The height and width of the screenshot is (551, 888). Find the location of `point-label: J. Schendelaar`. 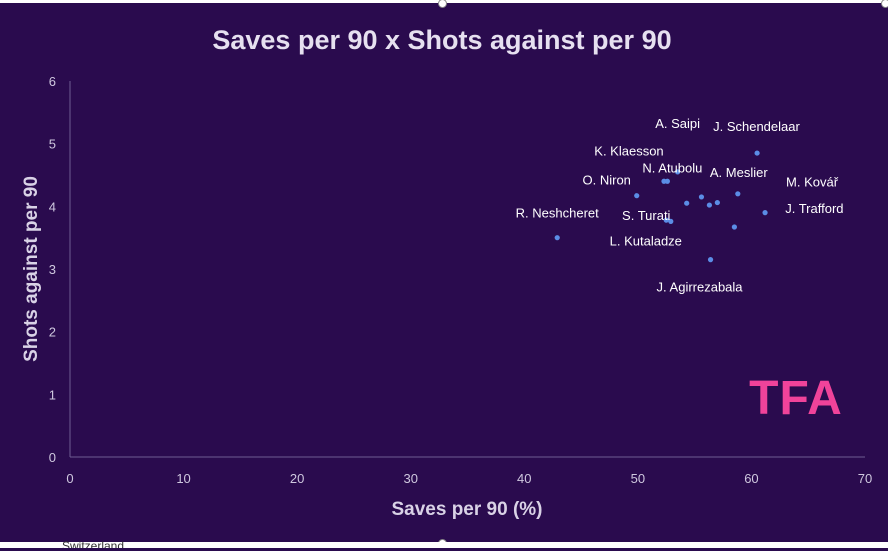

point-label: J. Schendelaar is located at coordinates (756, 126).